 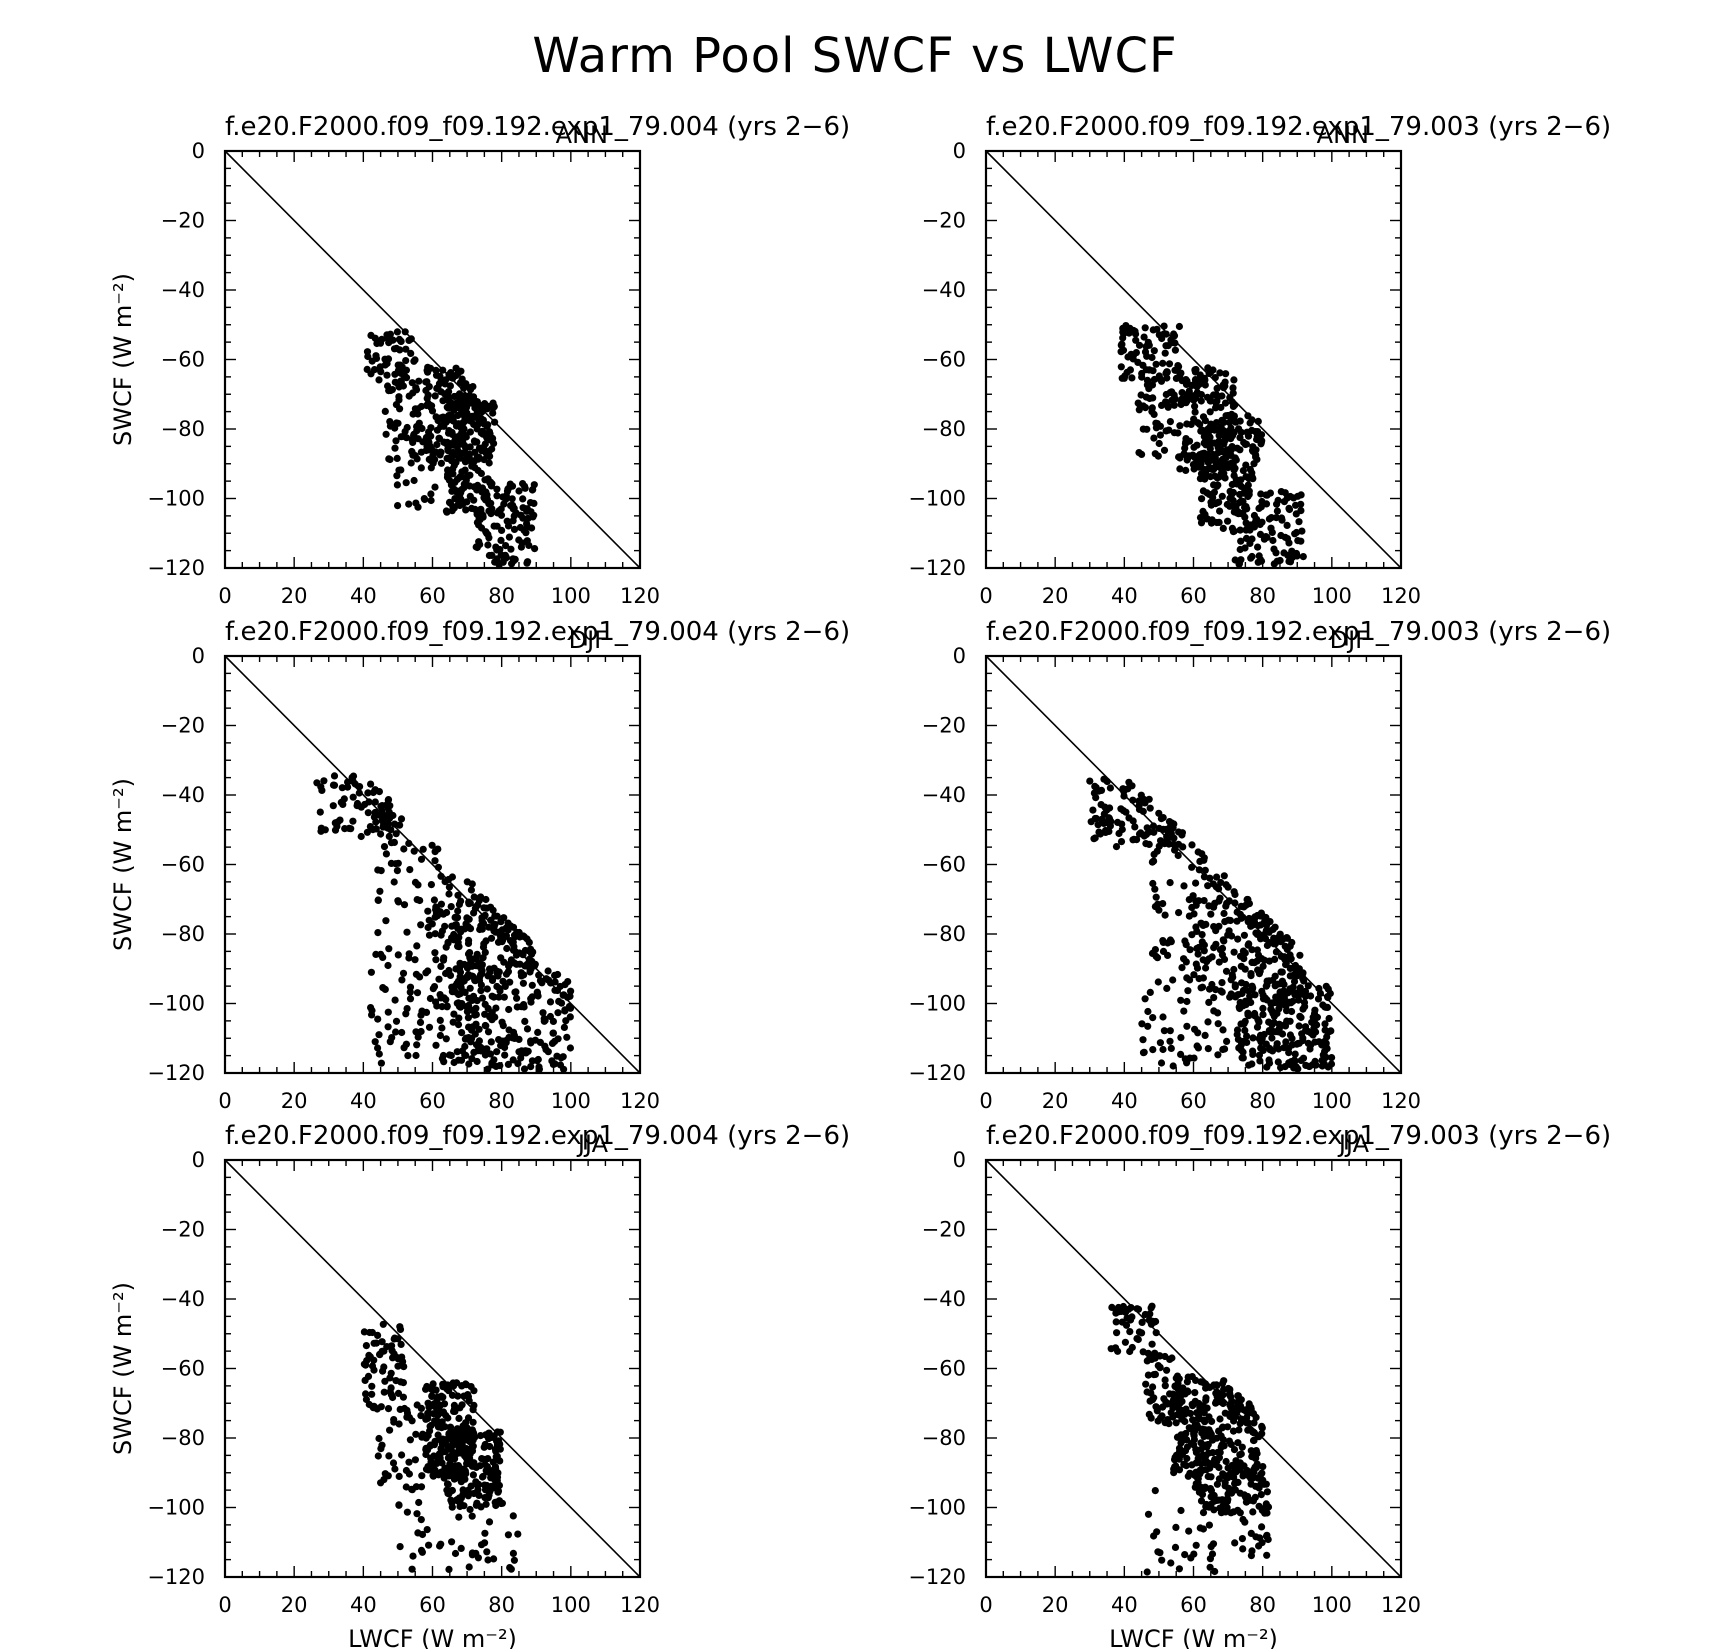 What do you see at coordinates (937, 1508) in the screenshot?
I see `y-tick-label: −100` at bounding box center [937, 1508].